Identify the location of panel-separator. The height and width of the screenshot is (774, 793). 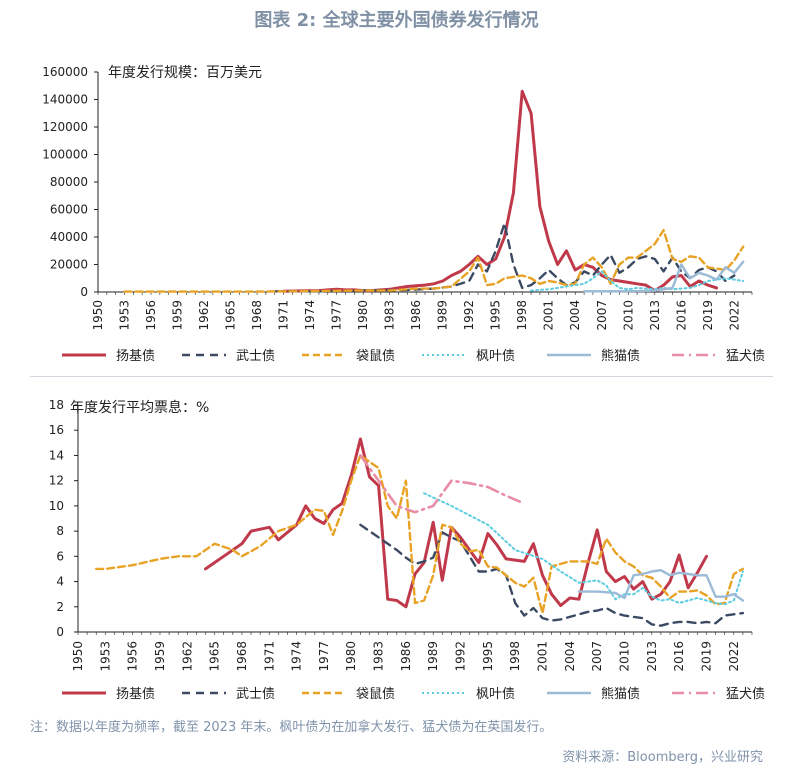
(401, 376).